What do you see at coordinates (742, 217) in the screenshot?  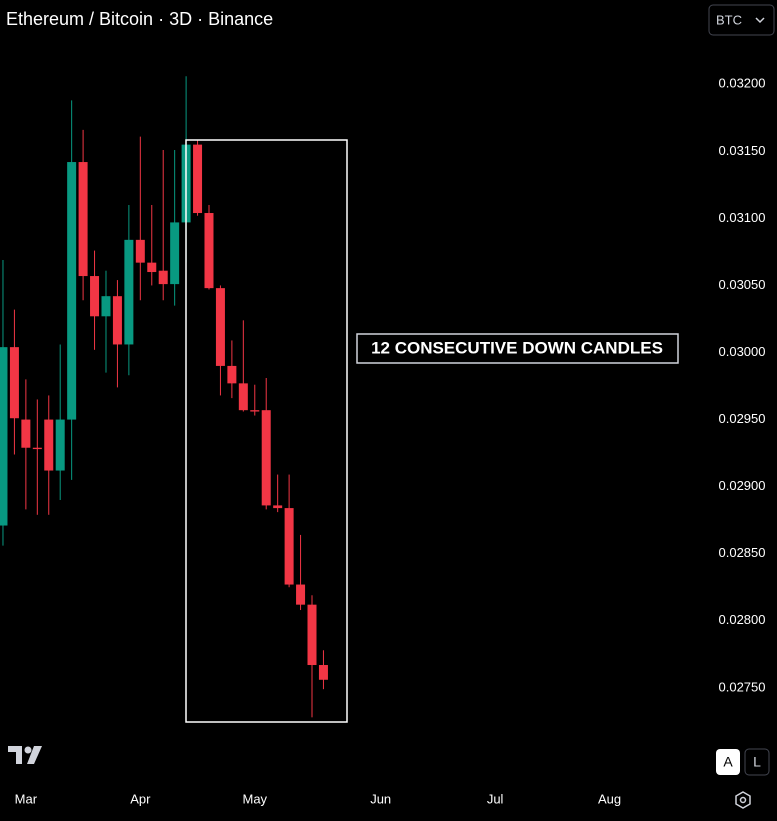 I see `y-tick-label: 0.03100` at bounding box center [742, 217].